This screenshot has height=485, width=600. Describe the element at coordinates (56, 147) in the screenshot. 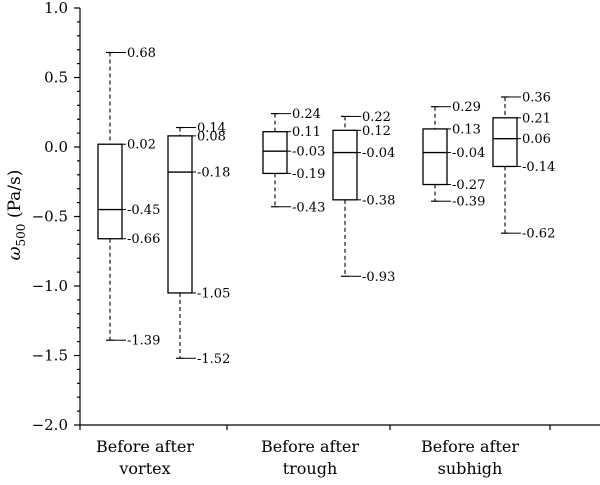

I see `y-tick-label: 0.0` at that location.